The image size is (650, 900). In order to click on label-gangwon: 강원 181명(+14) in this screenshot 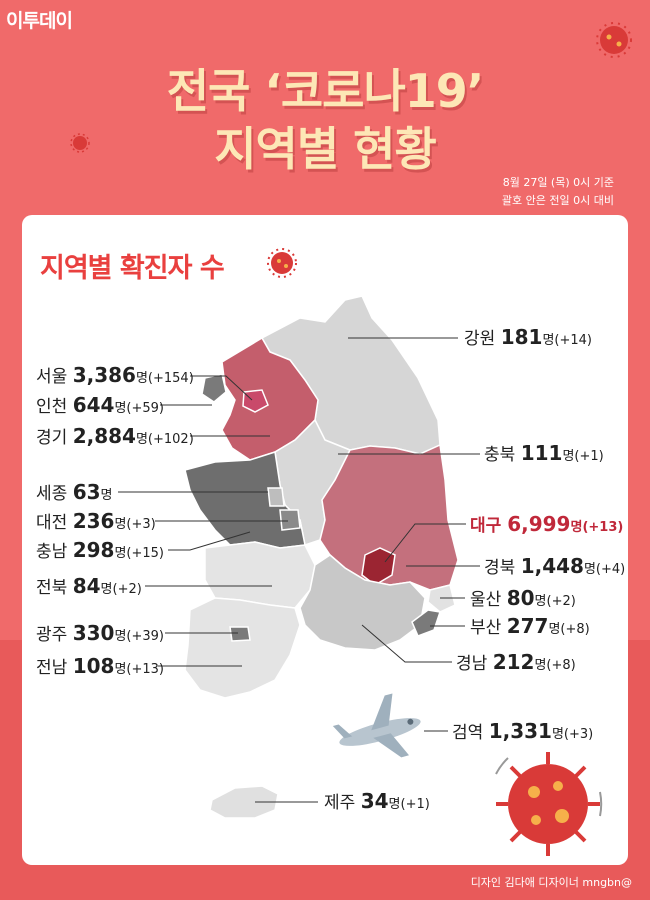, I will do `click(528, 337)`.